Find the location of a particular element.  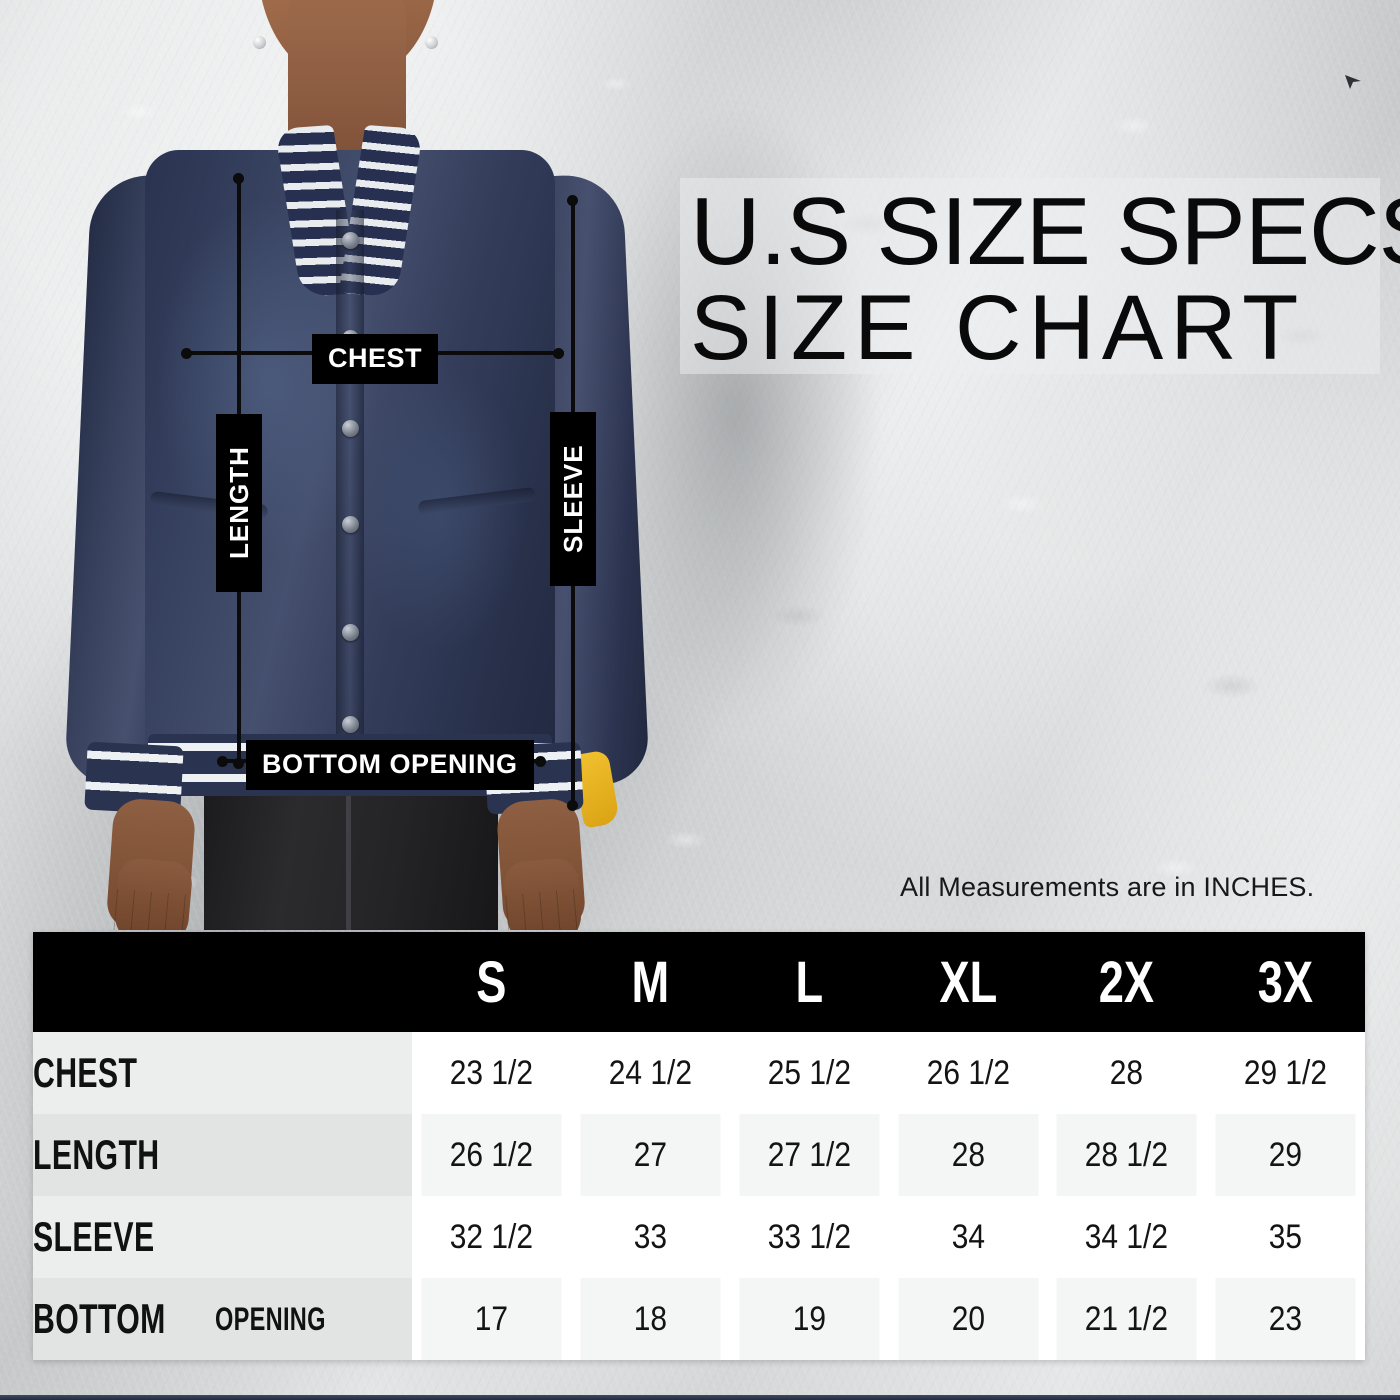

cell-bottom-3x: 23 is located at coordinates (1285, 1319).